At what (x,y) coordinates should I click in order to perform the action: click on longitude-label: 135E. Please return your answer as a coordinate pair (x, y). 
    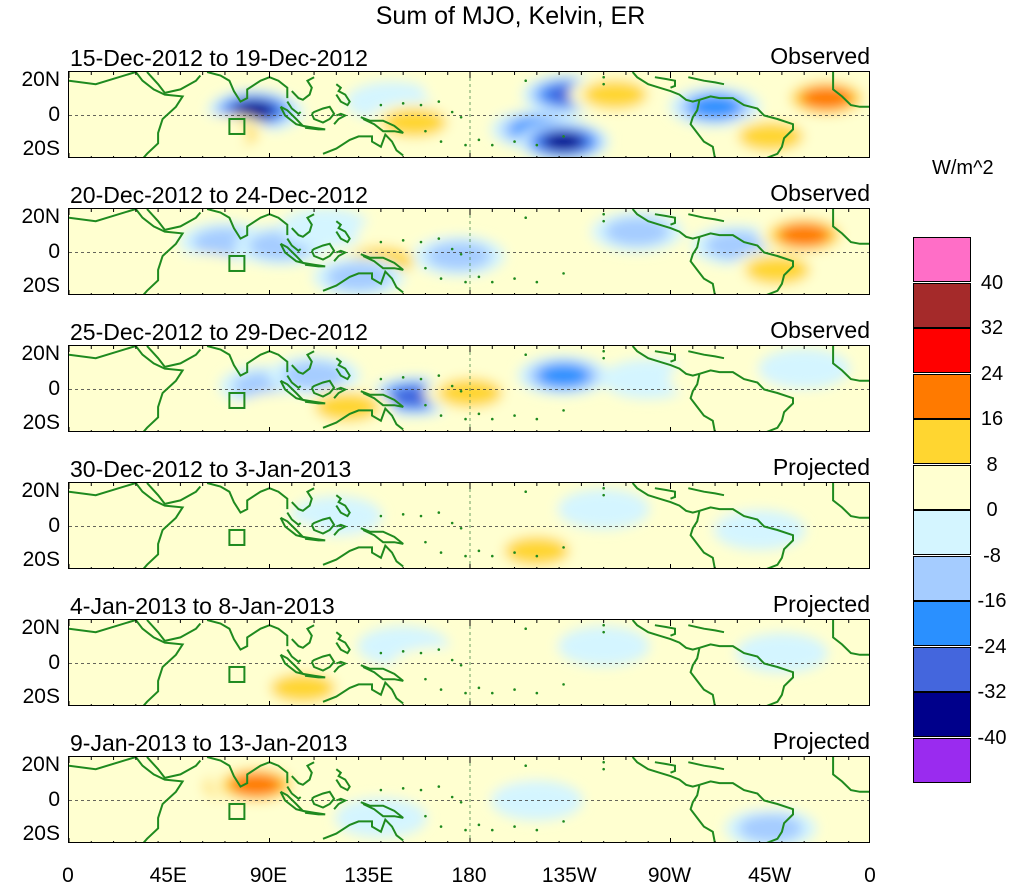
    Looking at the image, I should click on (369, 875).